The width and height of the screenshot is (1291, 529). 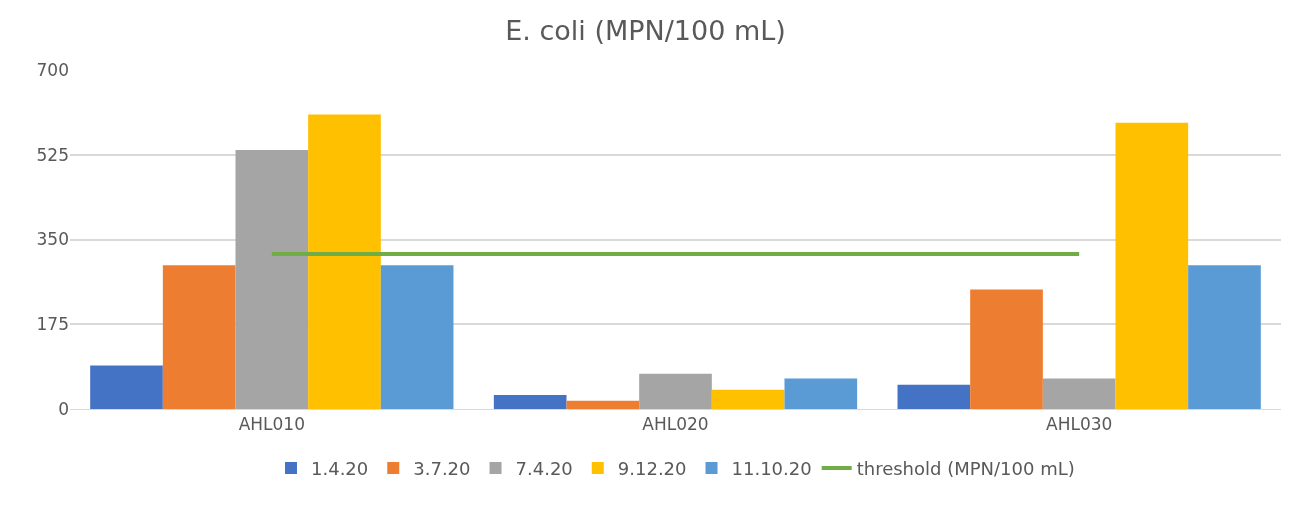 I want to click on legend-label: 1.4.20, so click(x=340, y=468).